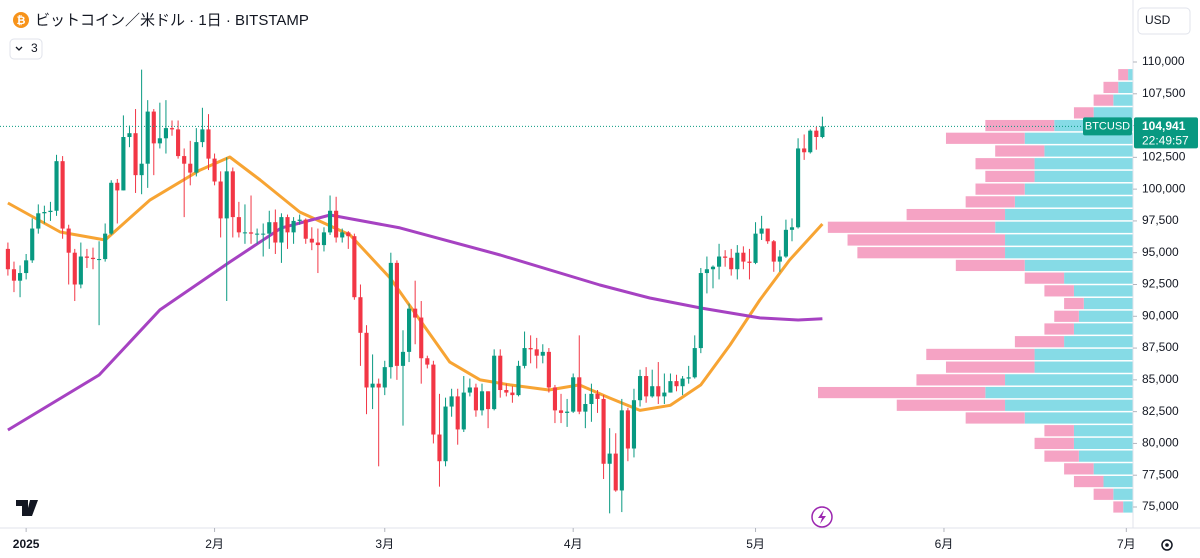 The height and width of the screenshot is (558, 1200). What do you see at coordinates (944, 544) in the screenshot?
I see `x-tick-label: 6月` at bounding box center [944, 544].